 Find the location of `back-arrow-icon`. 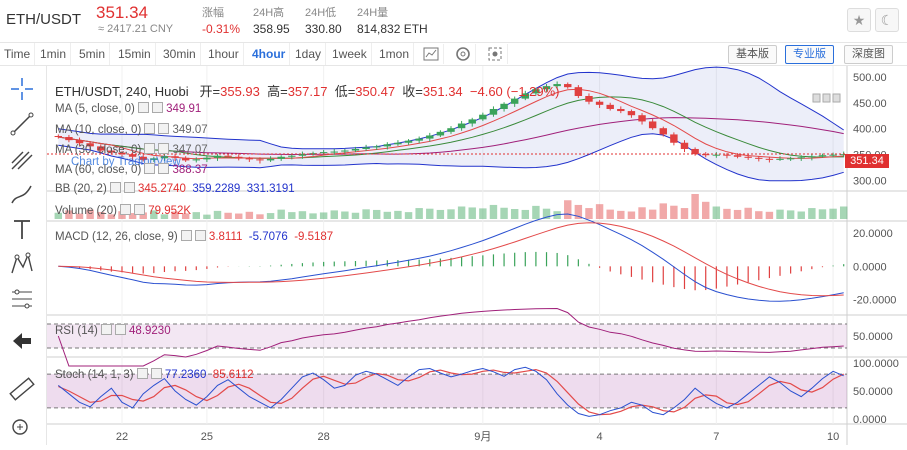

back-arrow-icon is located at coordinates (22, 341).